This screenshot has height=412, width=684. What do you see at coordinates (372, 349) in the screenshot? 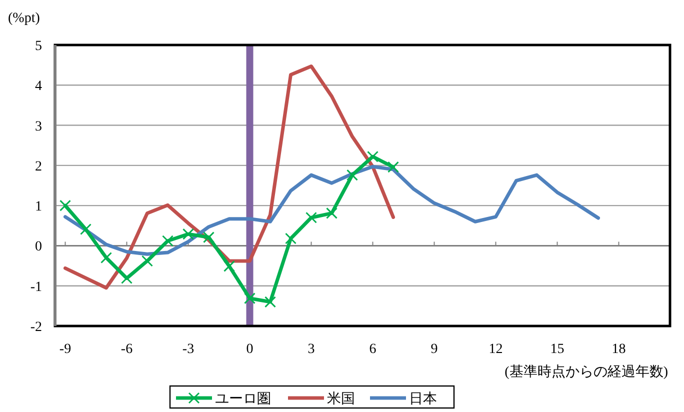
I see `x-tick-label: 6` at bounding box center [372, 349].